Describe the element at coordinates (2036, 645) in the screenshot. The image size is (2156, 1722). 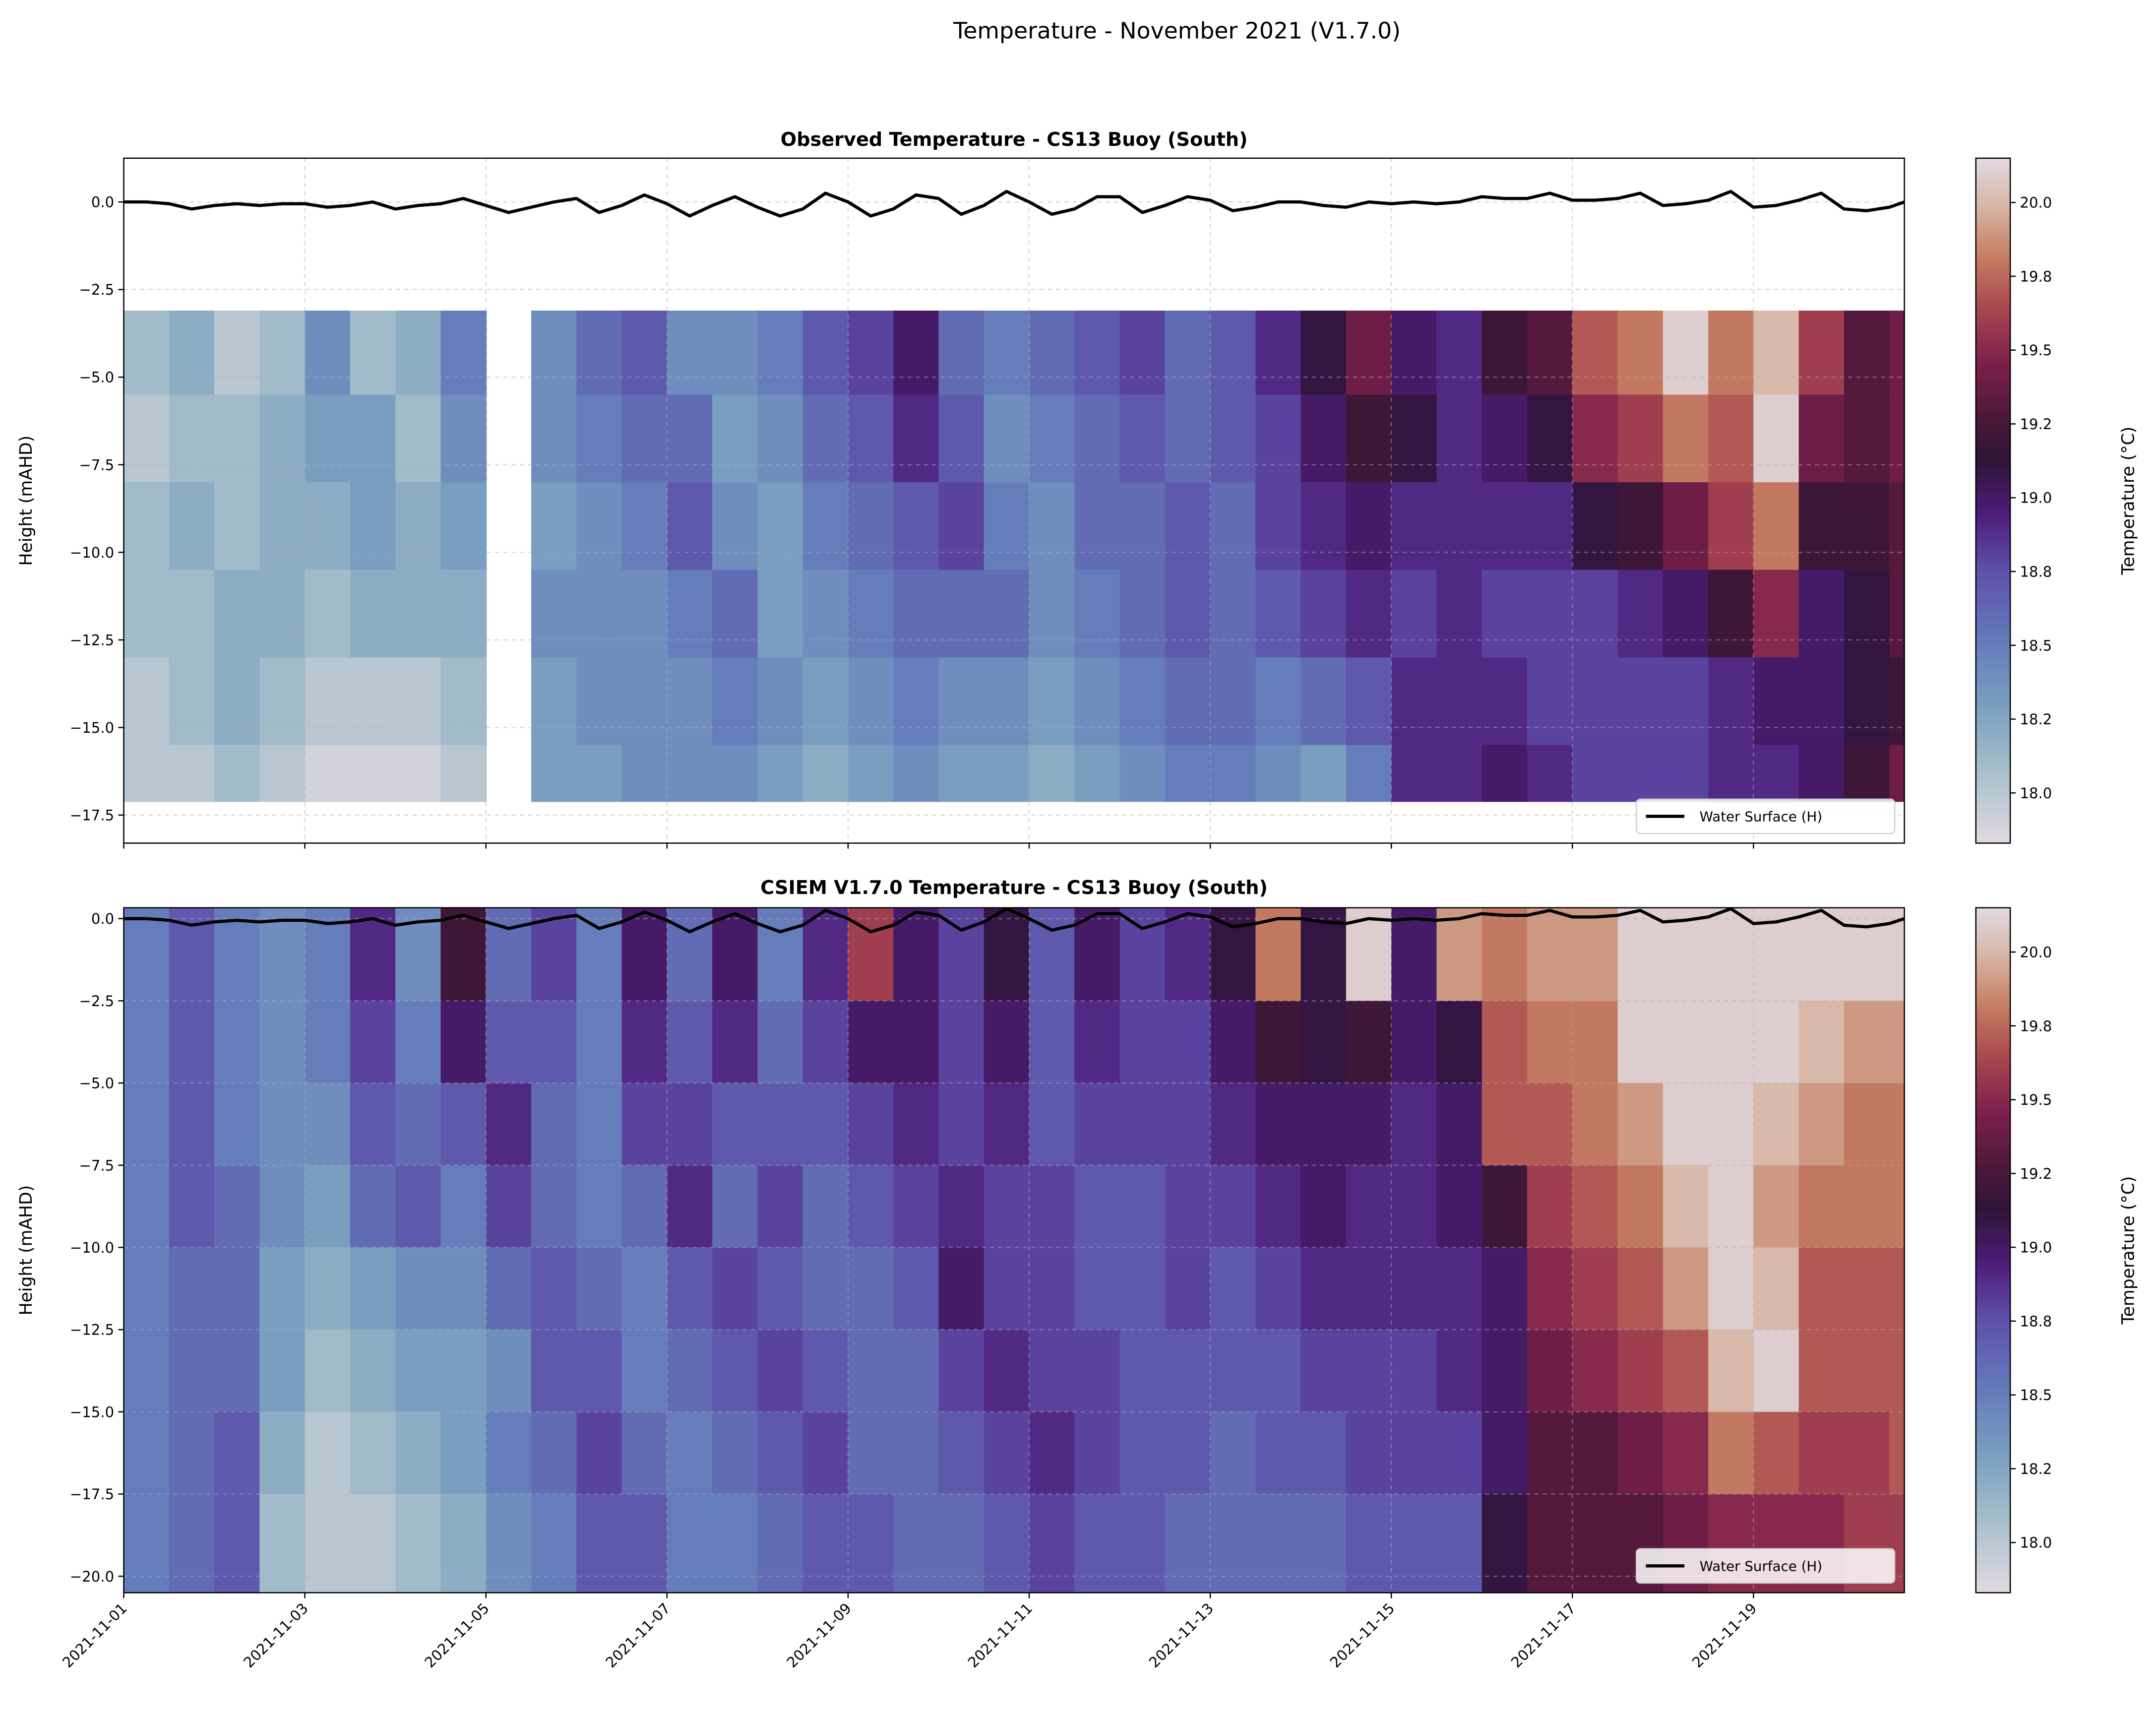
I see `colorbar-tick-label: 18.5` at that location.